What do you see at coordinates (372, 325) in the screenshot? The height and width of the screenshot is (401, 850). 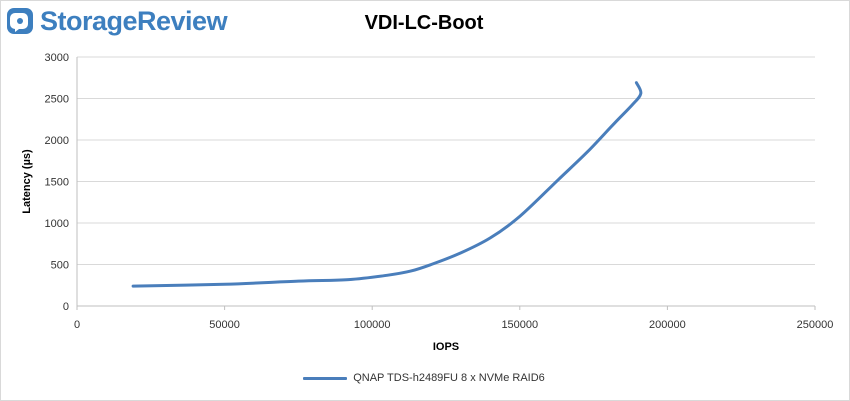 I see `x-tick-label: 100000` at bounding box center [372, 325].